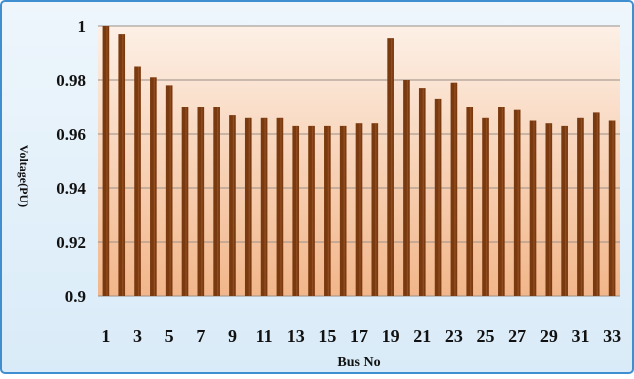 This screenshot has height=379, width=634. I want to click on x-tick-label: 3, so click(137, 336).